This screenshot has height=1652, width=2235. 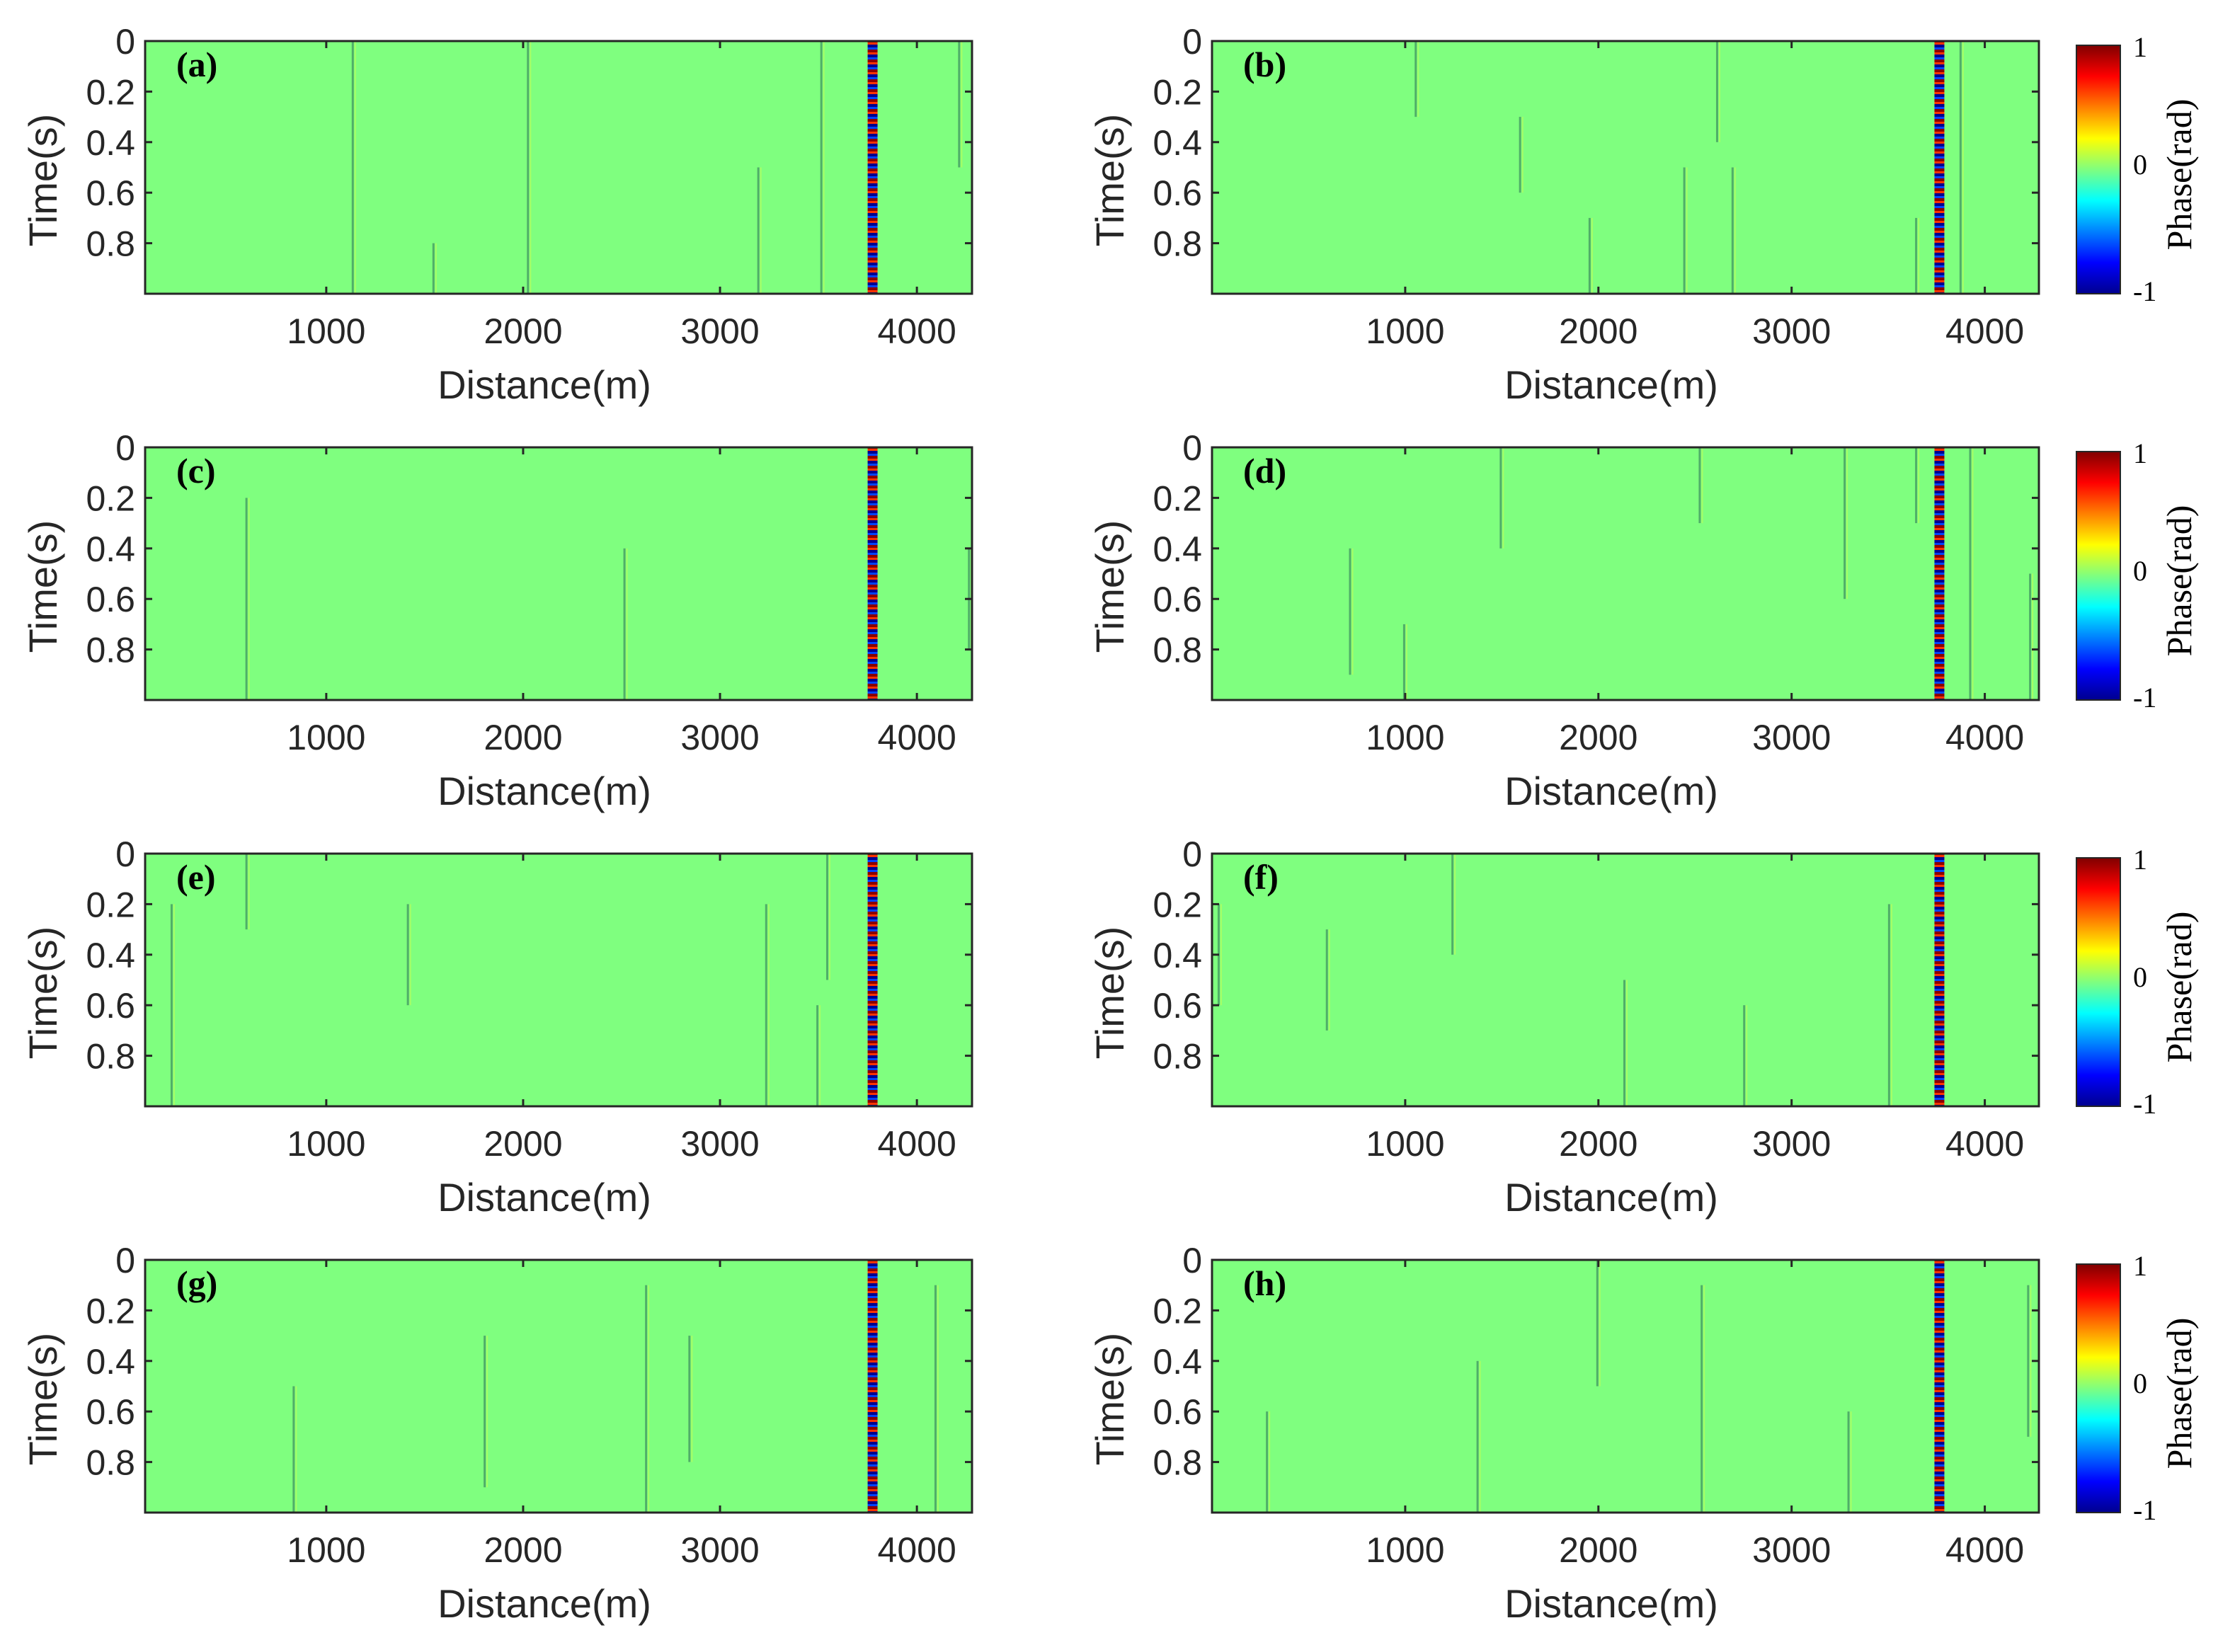 What do you see at coordinates (1264, 1283) in the screenshot?
I see `panel-letter: (h)` at bounding box center [1264, 1283].